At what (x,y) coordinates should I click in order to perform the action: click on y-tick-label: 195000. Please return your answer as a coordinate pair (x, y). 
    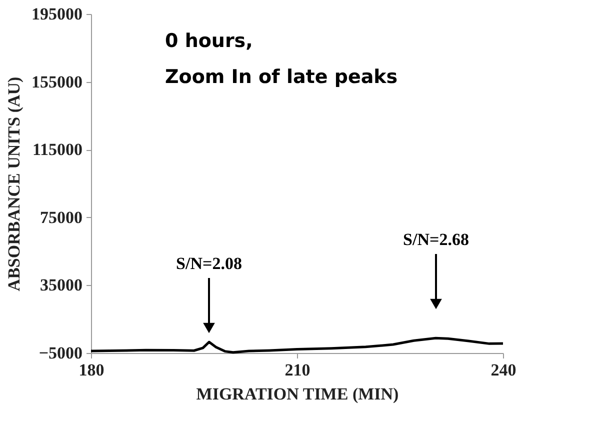
    Looking at the image, I should click on (57, 14).